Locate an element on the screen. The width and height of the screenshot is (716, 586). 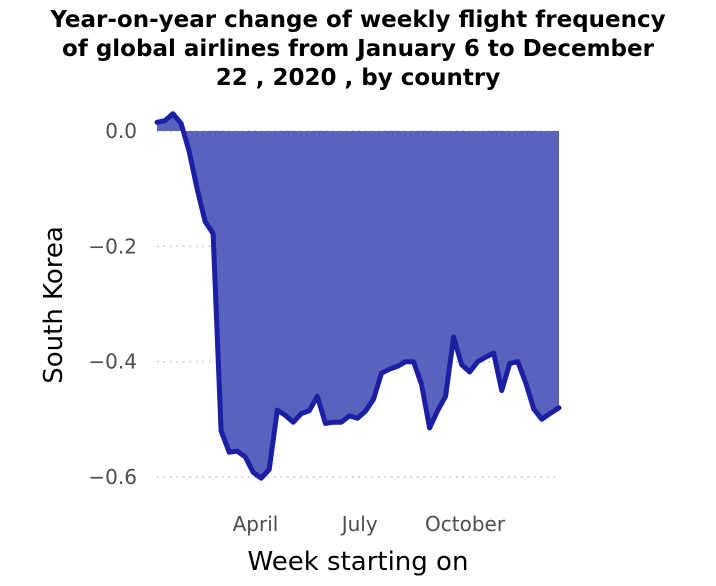
x-axis-ticks: April July October is located at coordinates (369, 524).